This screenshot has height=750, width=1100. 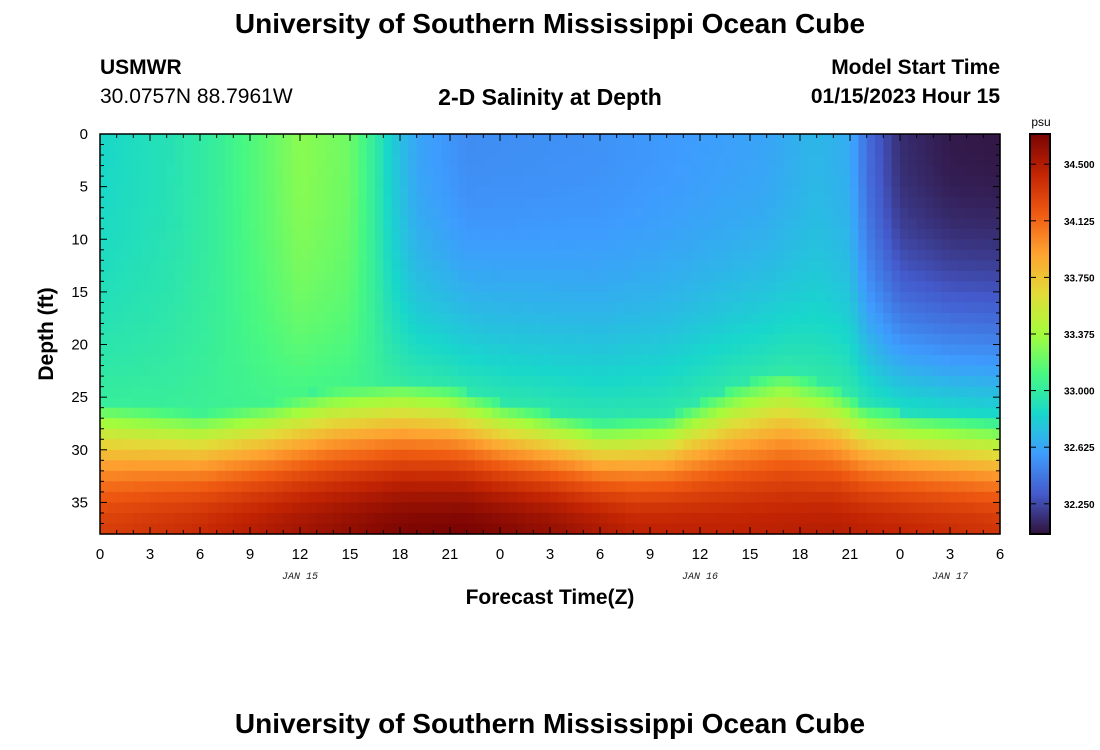 What do you see at coordinates (150, 554) in the screenshot?
I see `x-tick-label: 3` at bounding box center [150, 554].